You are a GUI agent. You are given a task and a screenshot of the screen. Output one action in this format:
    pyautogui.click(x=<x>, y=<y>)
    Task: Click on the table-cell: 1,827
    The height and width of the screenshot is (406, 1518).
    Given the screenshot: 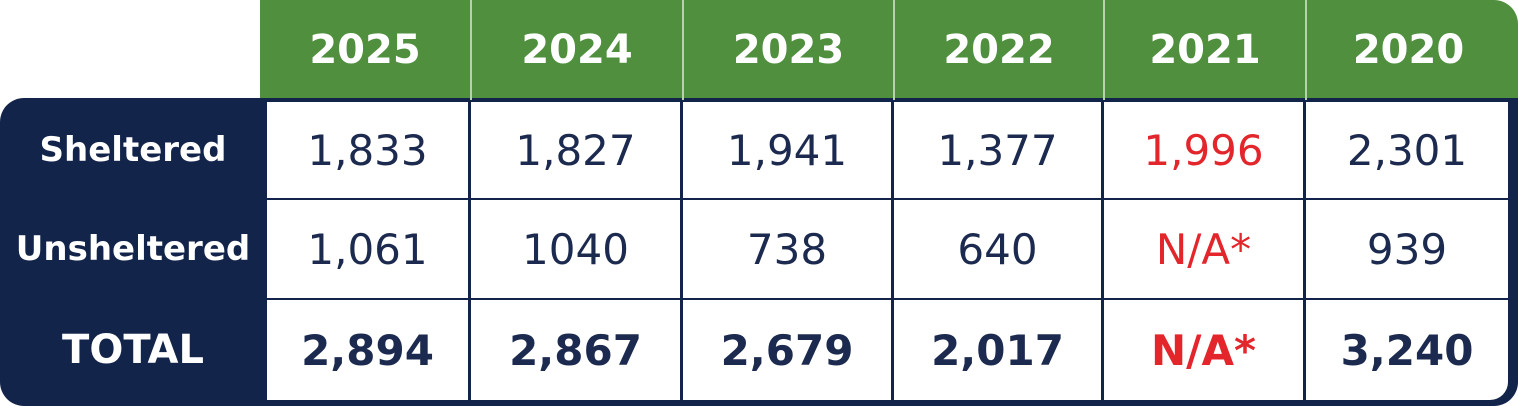 What is the action you would take?
    pyautogui.click(x=575, y=150)
    